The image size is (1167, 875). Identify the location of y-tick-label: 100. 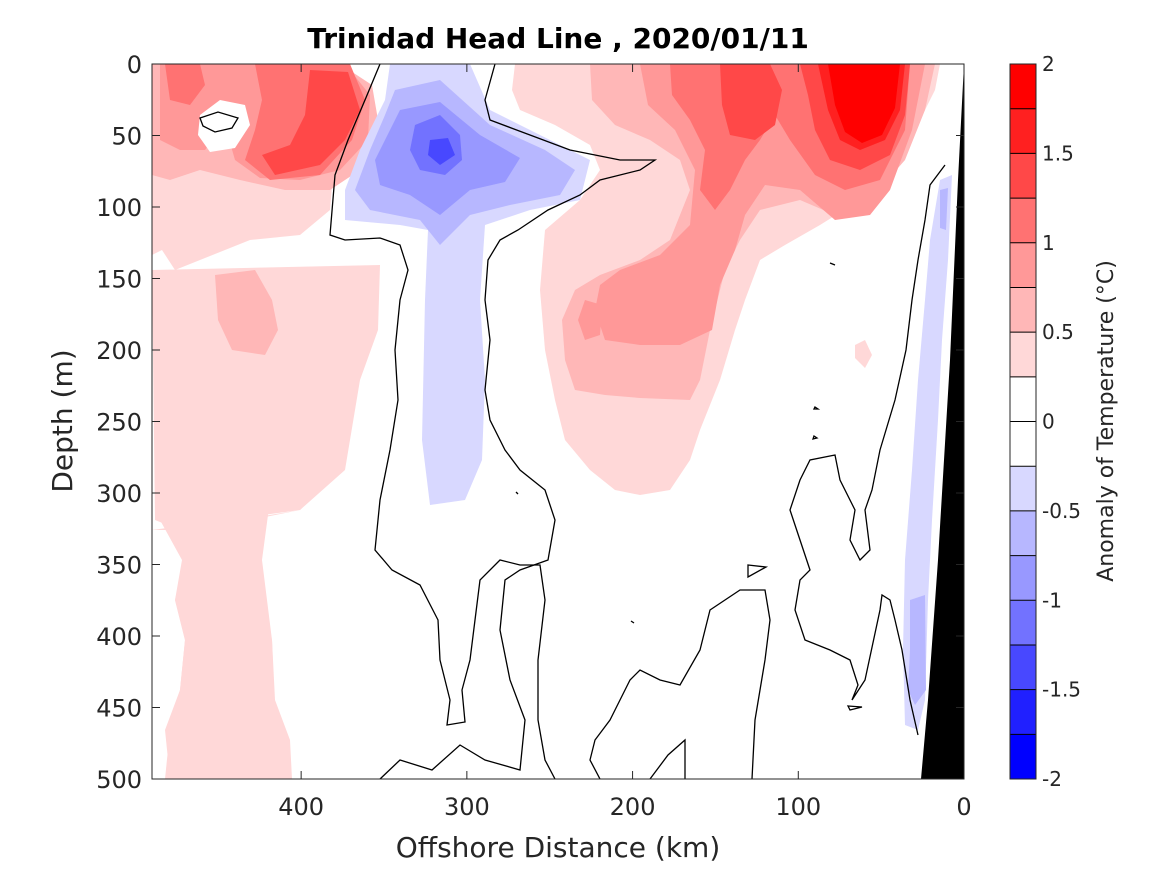
(119, 208).